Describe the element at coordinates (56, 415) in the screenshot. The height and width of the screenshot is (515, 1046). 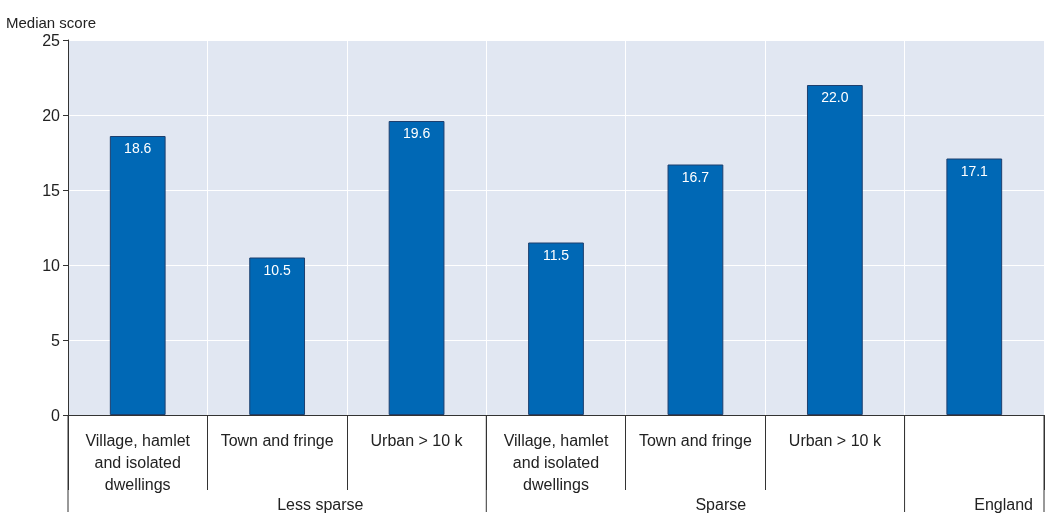
I see `y-tick-label: 0` at that location.